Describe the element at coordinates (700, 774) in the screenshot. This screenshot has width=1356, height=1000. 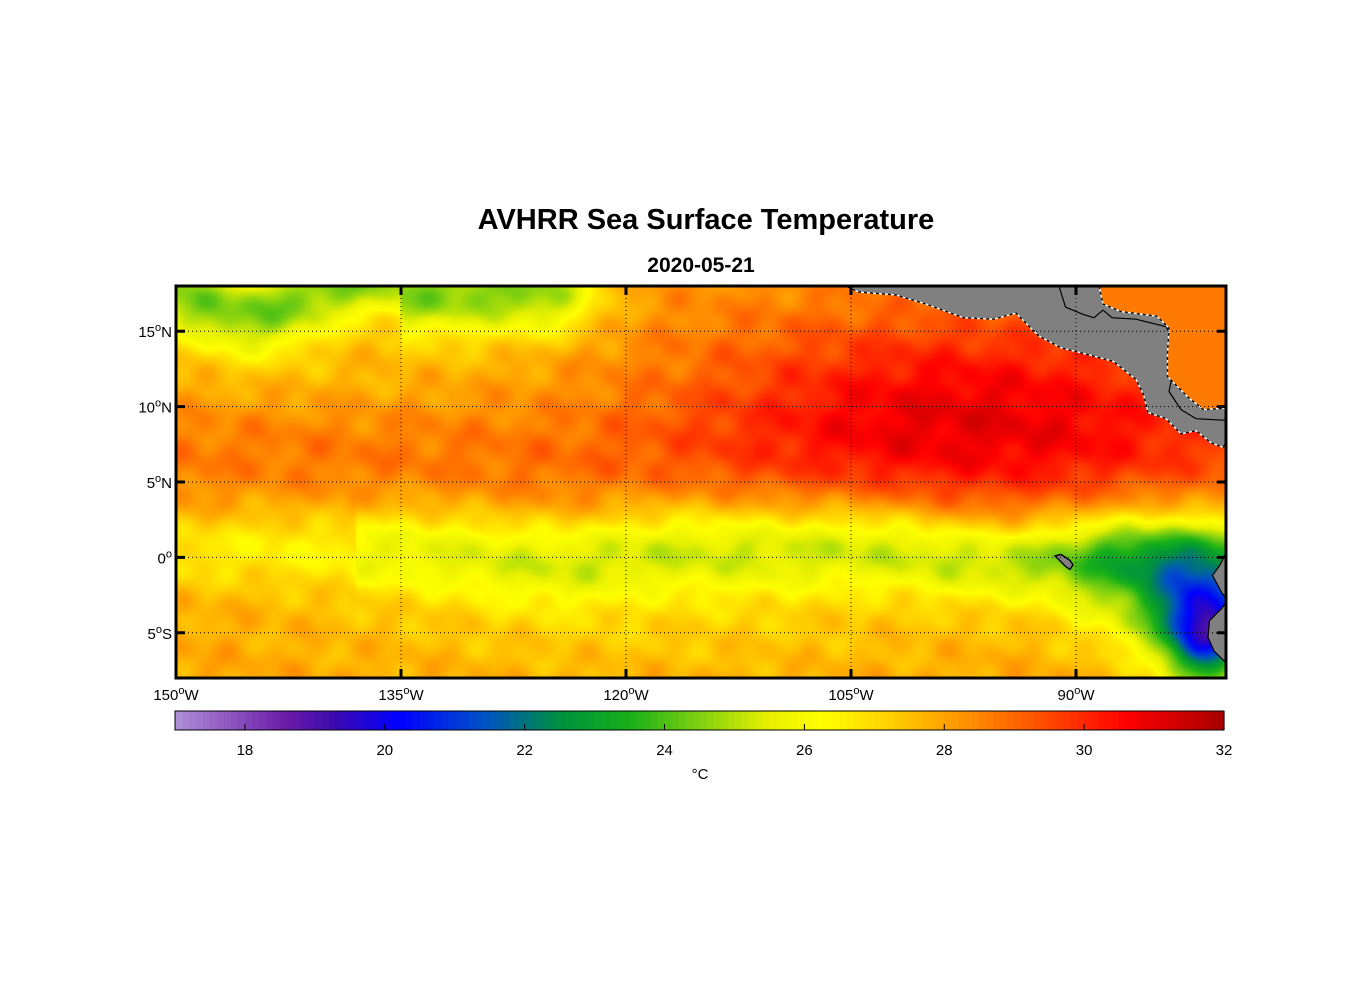
I see `colorbar-units-label: °C` at that location.